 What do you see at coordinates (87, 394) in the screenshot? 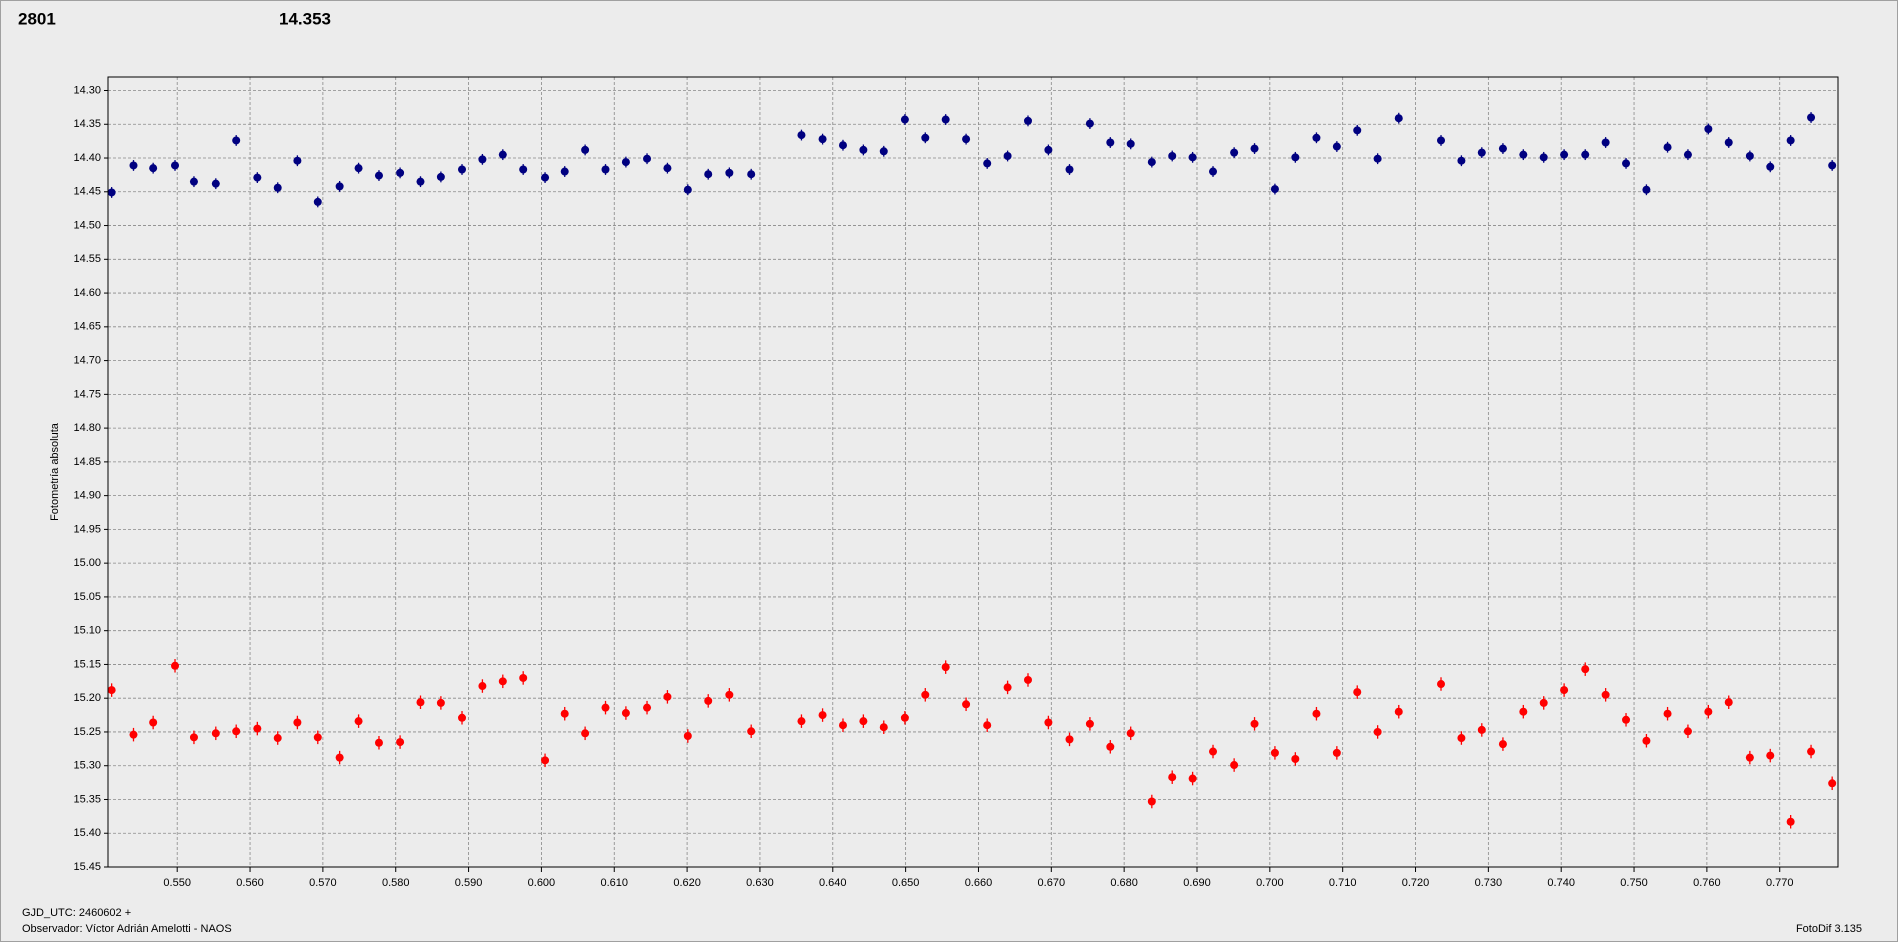
I see `y-tick-label: 14.75` at bounding box center [87, 394].